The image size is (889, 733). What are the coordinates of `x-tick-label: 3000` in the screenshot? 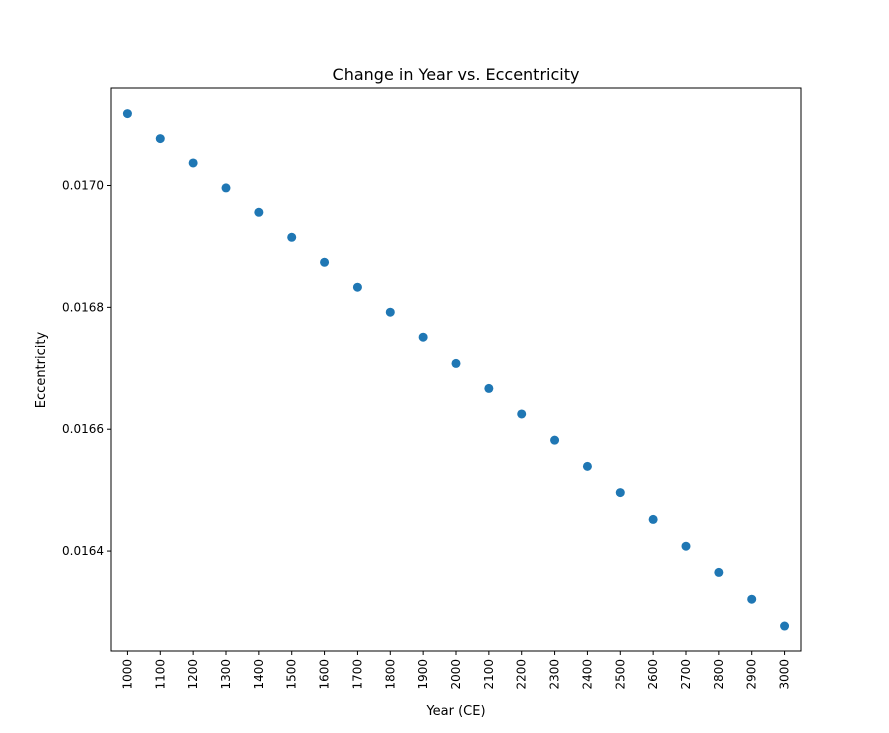 It's located at (785, 674).